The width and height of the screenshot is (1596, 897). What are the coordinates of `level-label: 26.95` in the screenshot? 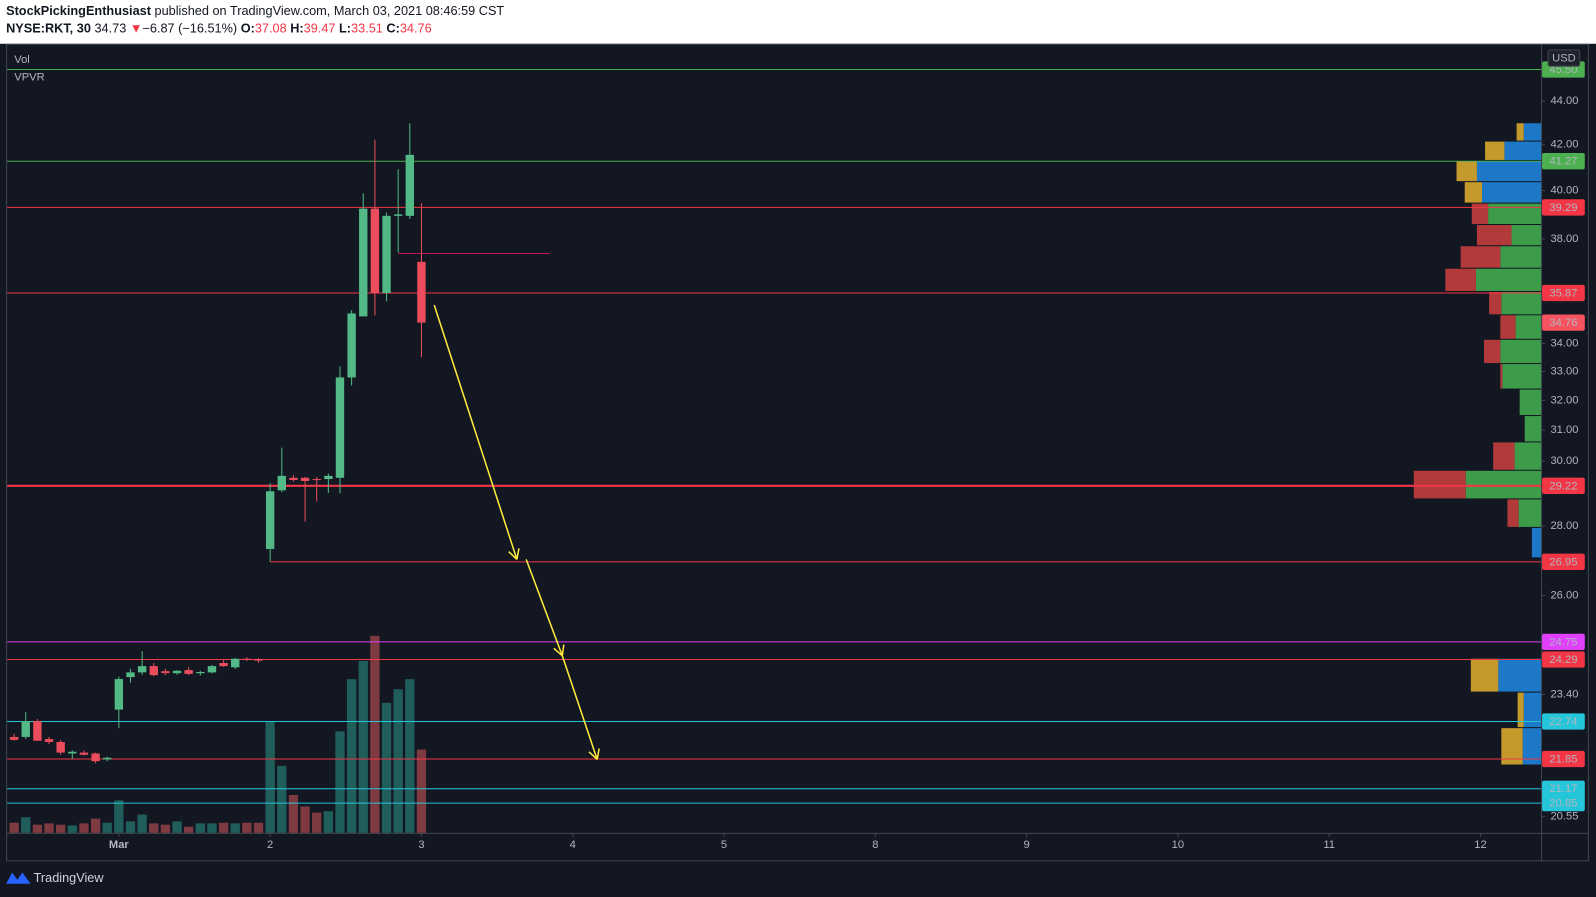 It's located at (1563, 562).